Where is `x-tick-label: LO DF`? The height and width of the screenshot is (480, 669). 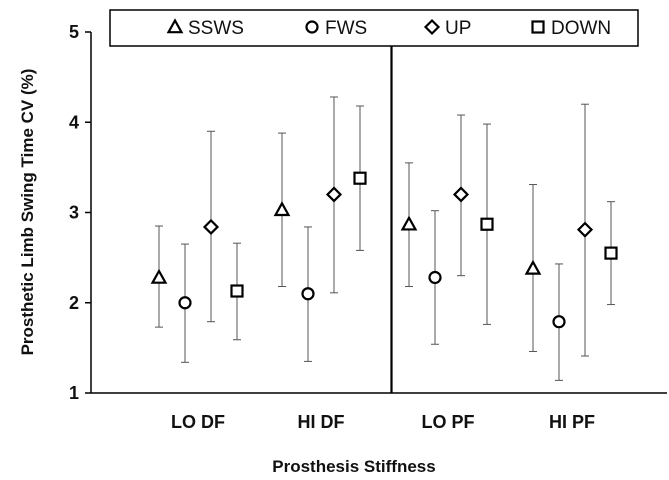 x-tick-label: LO DF is located at coordinates (198, 422).